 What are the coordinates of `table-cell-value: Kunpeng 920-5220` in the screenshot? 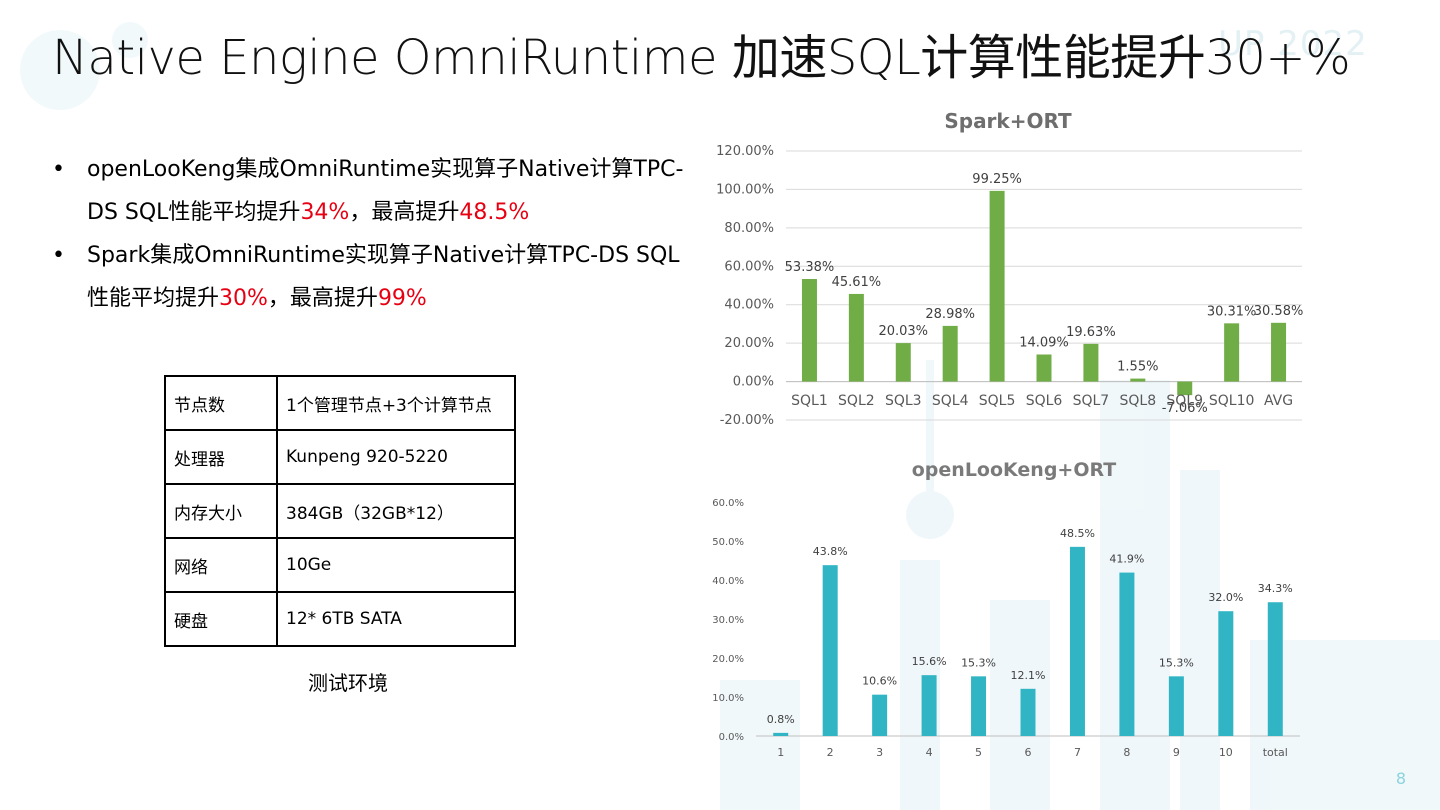 It's located at (396, 457).